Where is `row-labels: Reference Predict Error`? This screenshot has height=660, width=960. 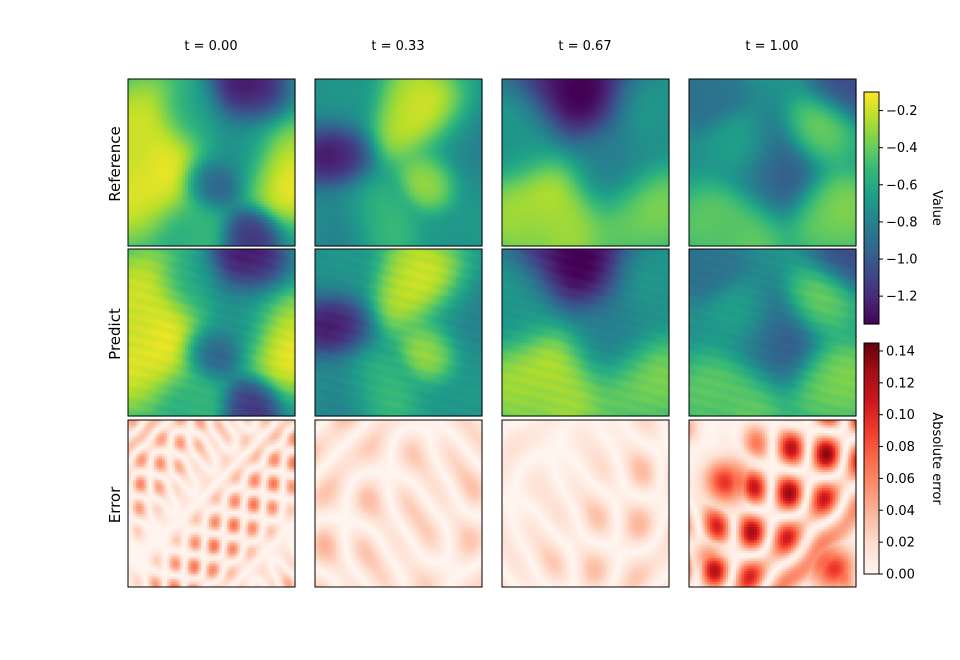
row-labels: Reference Predict Error is located at coordinates (115, 324).